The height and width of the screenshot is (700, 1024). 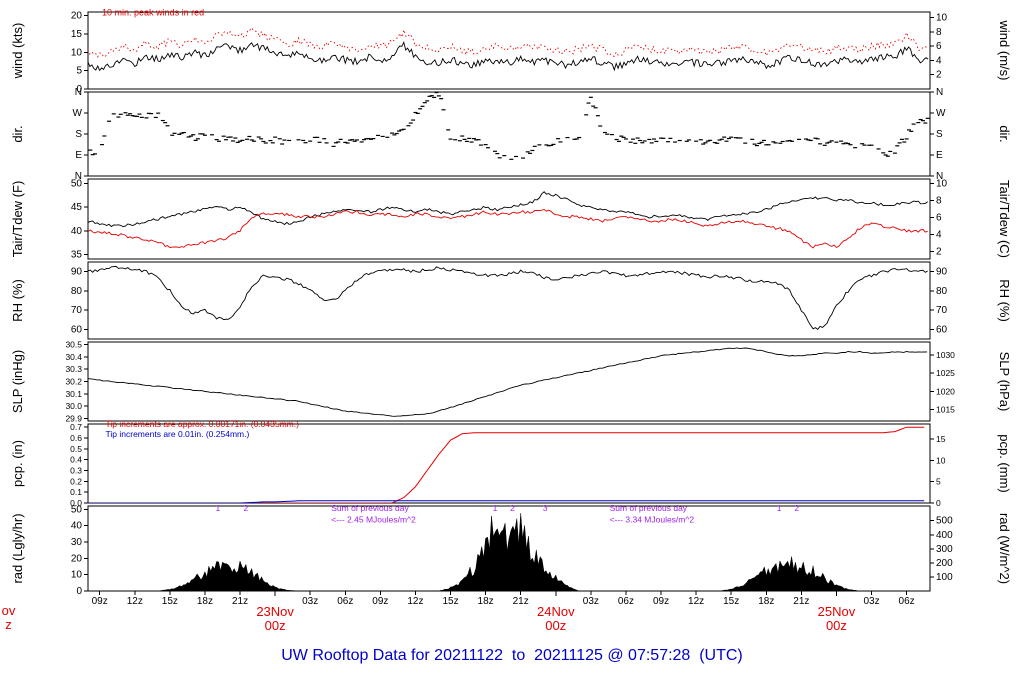 I want to click on y-axis-label-right: rad (W/m^2), so click(x=1004, y=548).